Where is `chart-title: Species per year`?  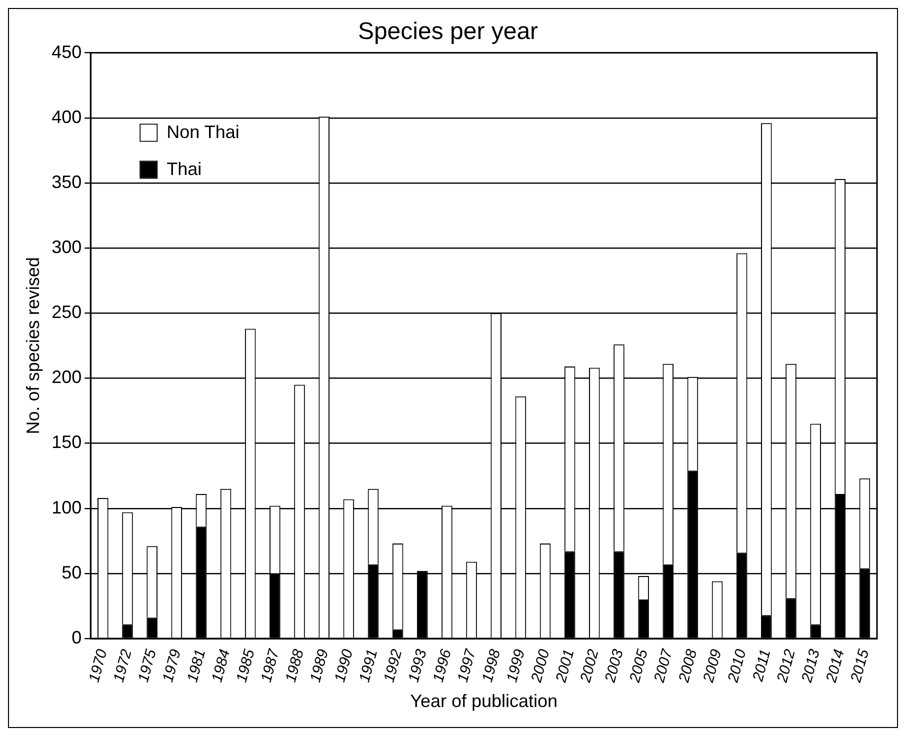
chart-title: Species per year is located at coordinates (448, 32).